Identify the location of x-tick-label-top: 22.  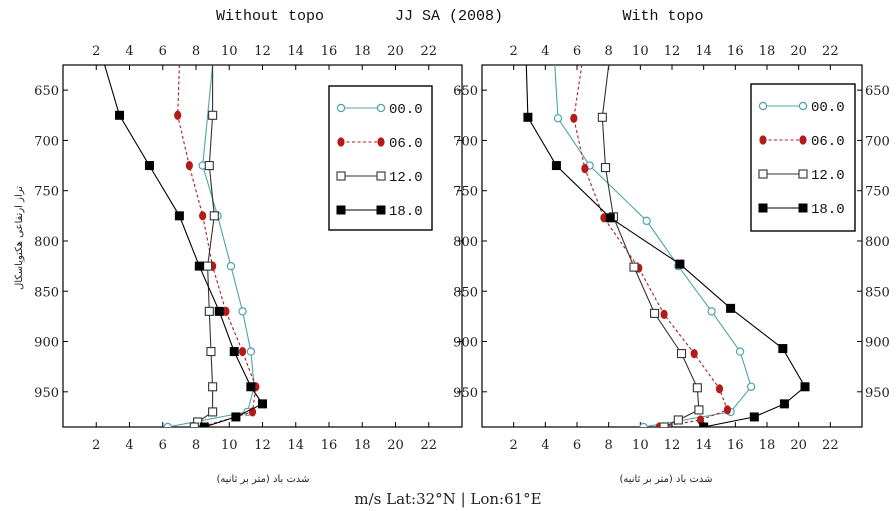
(428, 51).